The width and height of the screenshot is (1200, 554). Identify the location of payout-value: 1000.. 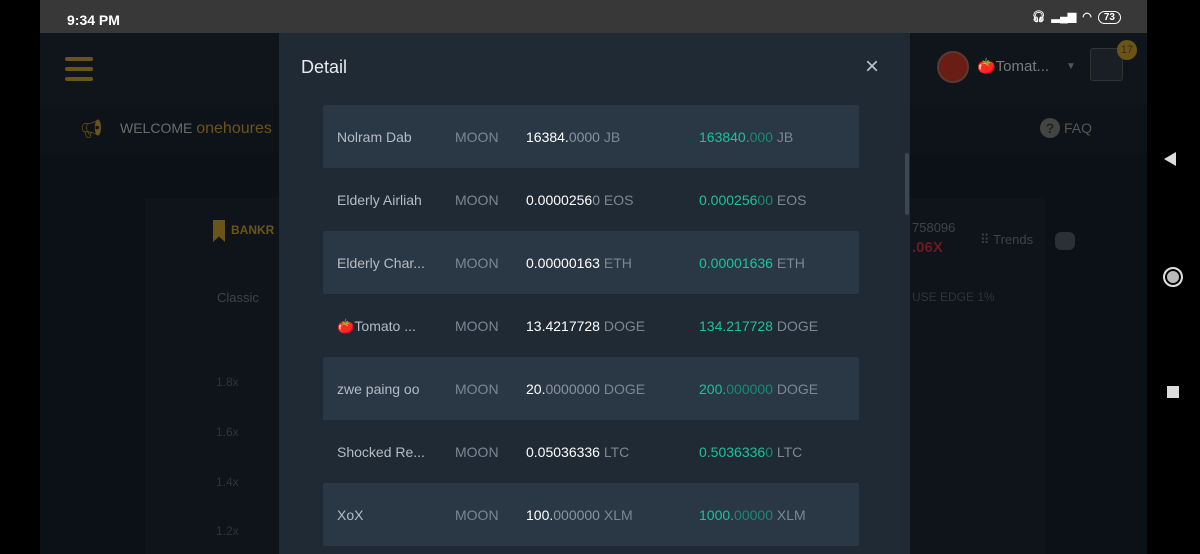
(717, 515).